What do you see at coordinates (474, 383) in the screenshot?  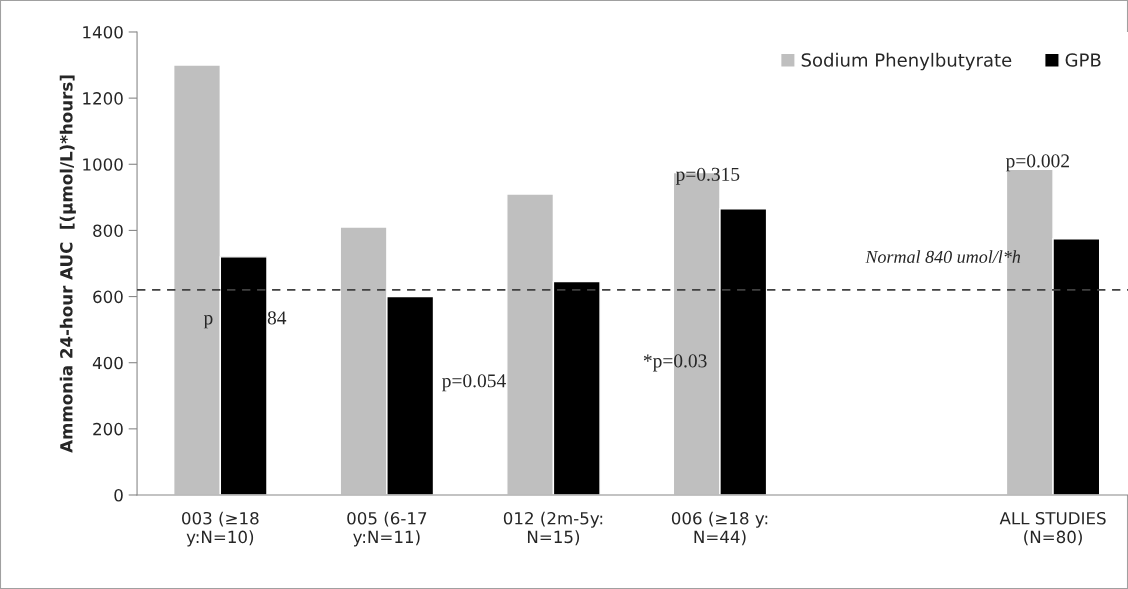 I see `annotation: p=0.054` at bounding box center [474, 383].